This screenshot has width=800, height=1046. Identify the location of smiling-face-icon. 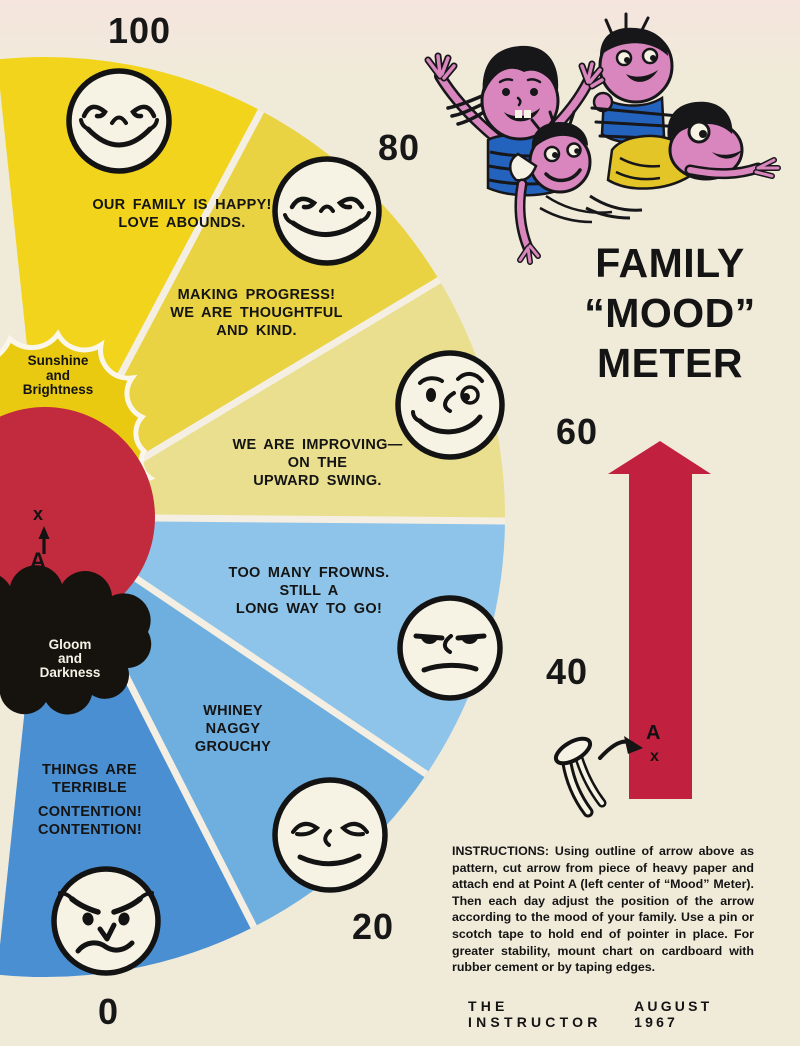
(327, 211).